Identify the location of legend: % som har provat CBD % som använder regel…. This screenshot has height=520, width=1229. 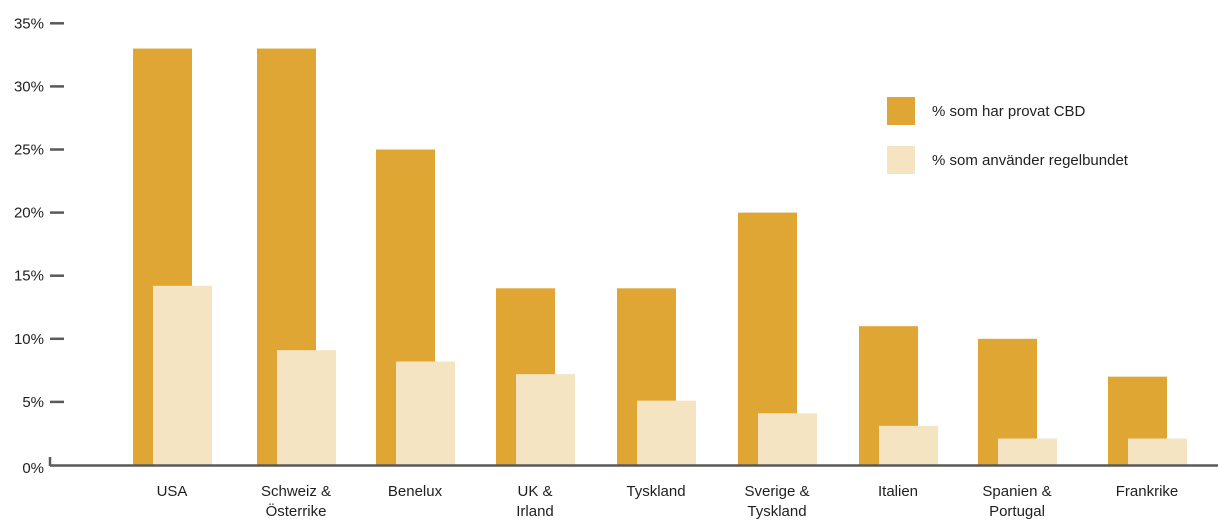
(1008, 135).